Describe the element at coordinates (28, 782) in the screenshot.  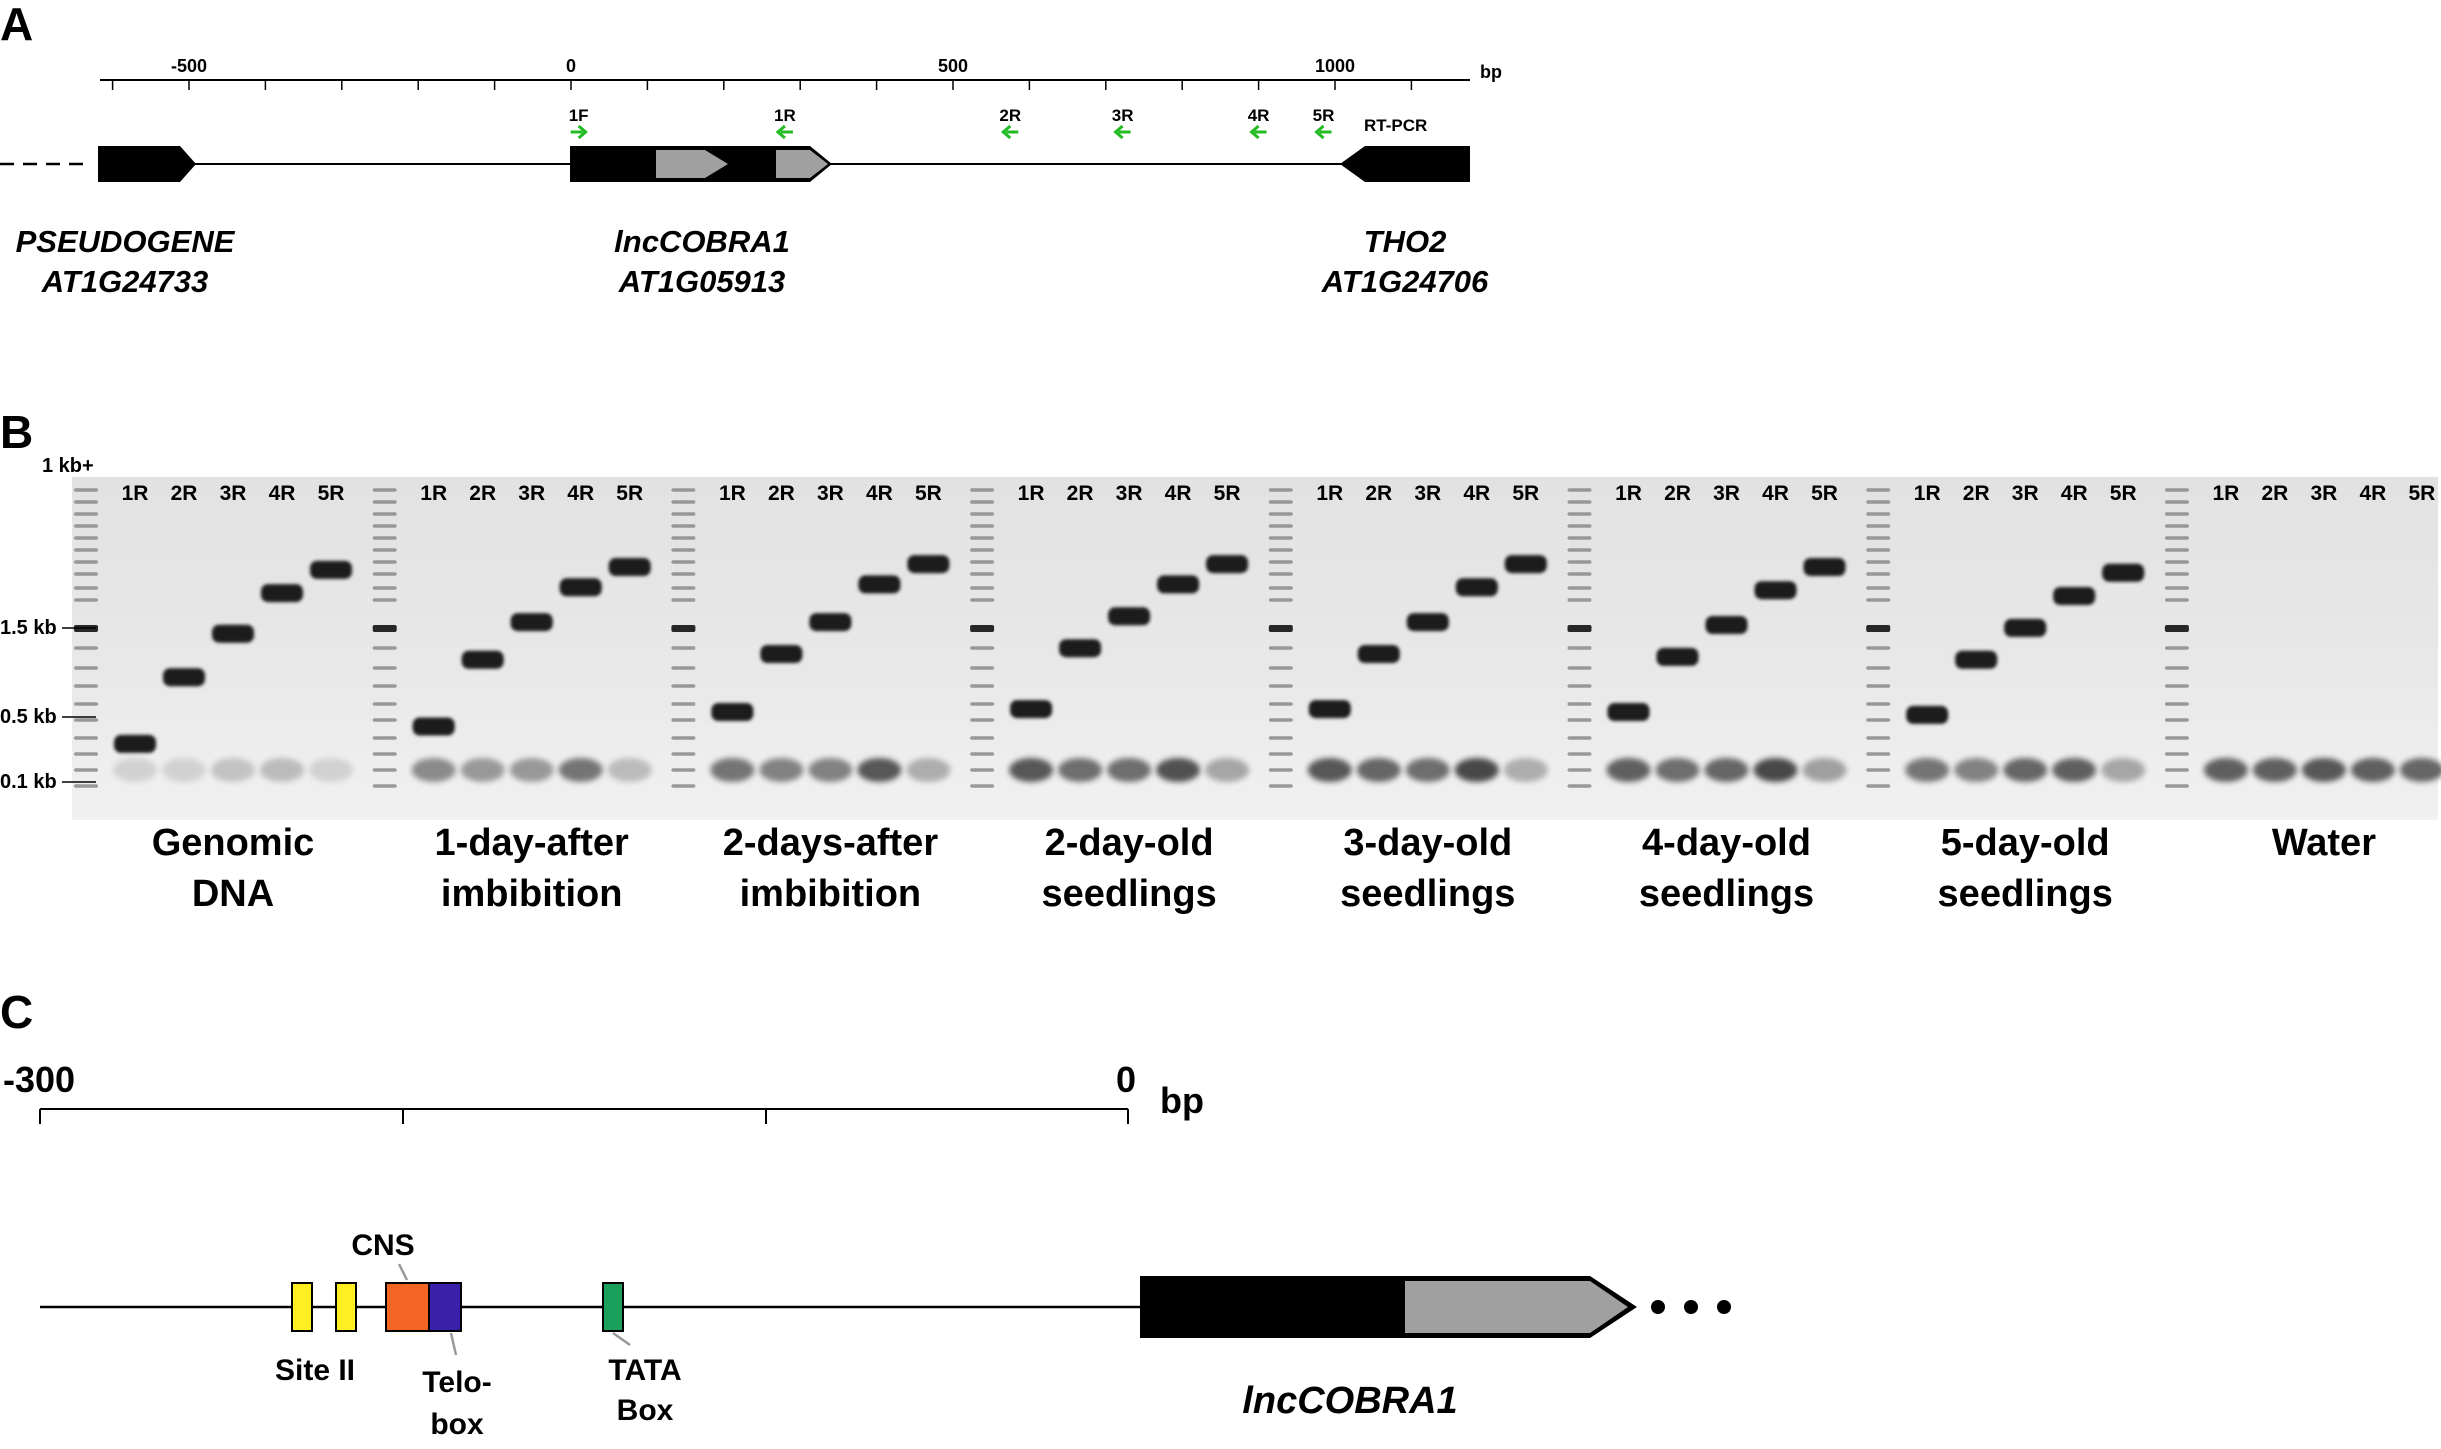
I see `size-marker-0-1kb: 0.1 kb` at that location.